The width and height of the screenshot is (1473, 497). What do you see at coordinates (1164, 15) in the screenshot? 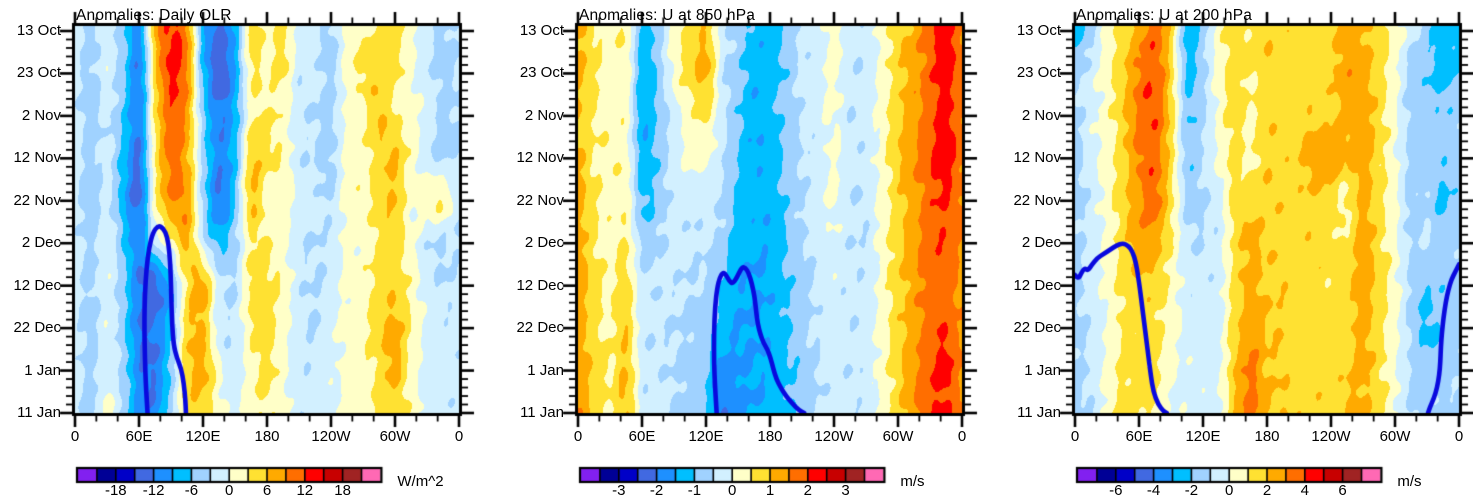
I see `panel-title: Anomalies: U at 200 hPa` at bounding box center [1164, 15].